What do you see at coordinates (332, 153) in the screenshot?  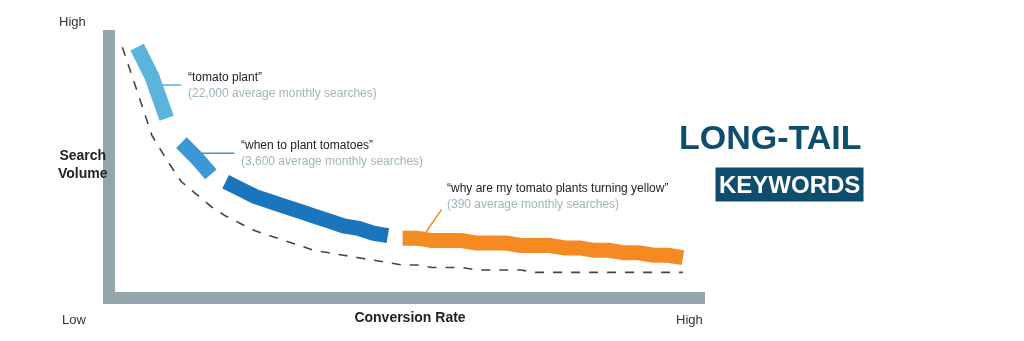 I see `annotation: “when to plant tomatoes” (3,600 average monthly searches)` at bounding box center [332, 153].